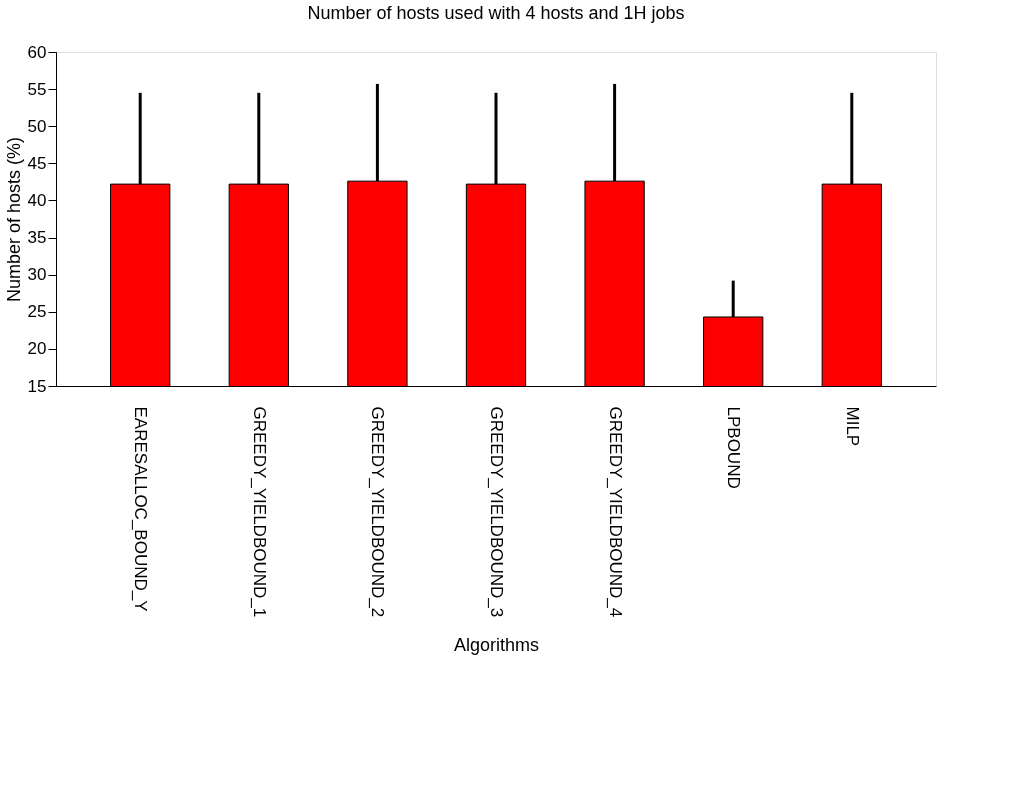  Describe the element at coordinates (37, 126) in the screenshot. I see `y-tick-label: 50` at that location.